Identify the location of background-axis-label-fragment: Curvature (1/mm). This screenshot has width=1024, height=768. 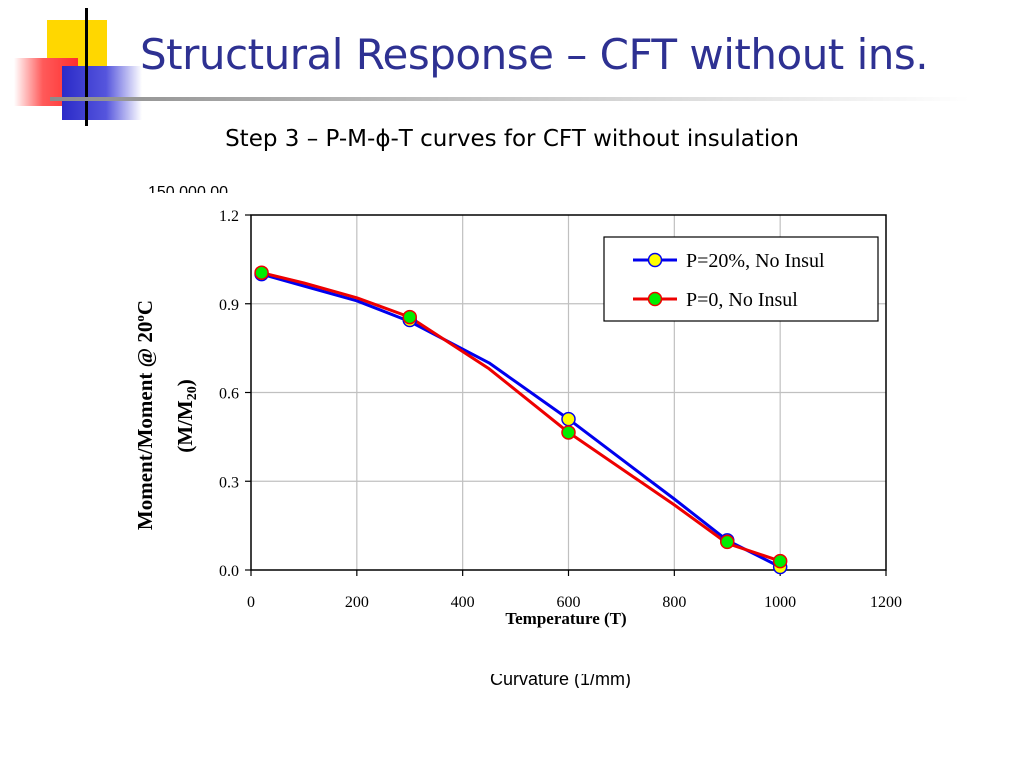
(561, 681).